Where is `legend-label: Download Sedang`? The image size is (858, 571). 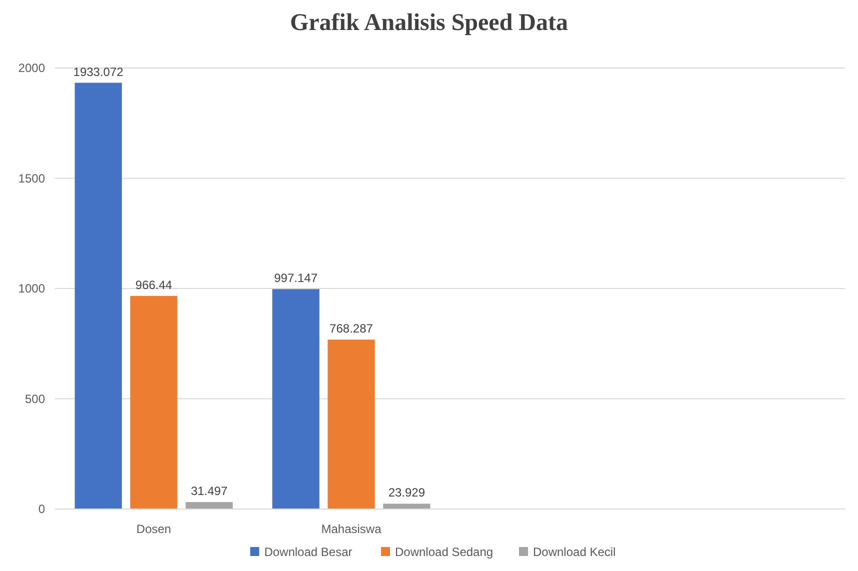 legend-label: Download Sedang is located at coordinates (444, 552).